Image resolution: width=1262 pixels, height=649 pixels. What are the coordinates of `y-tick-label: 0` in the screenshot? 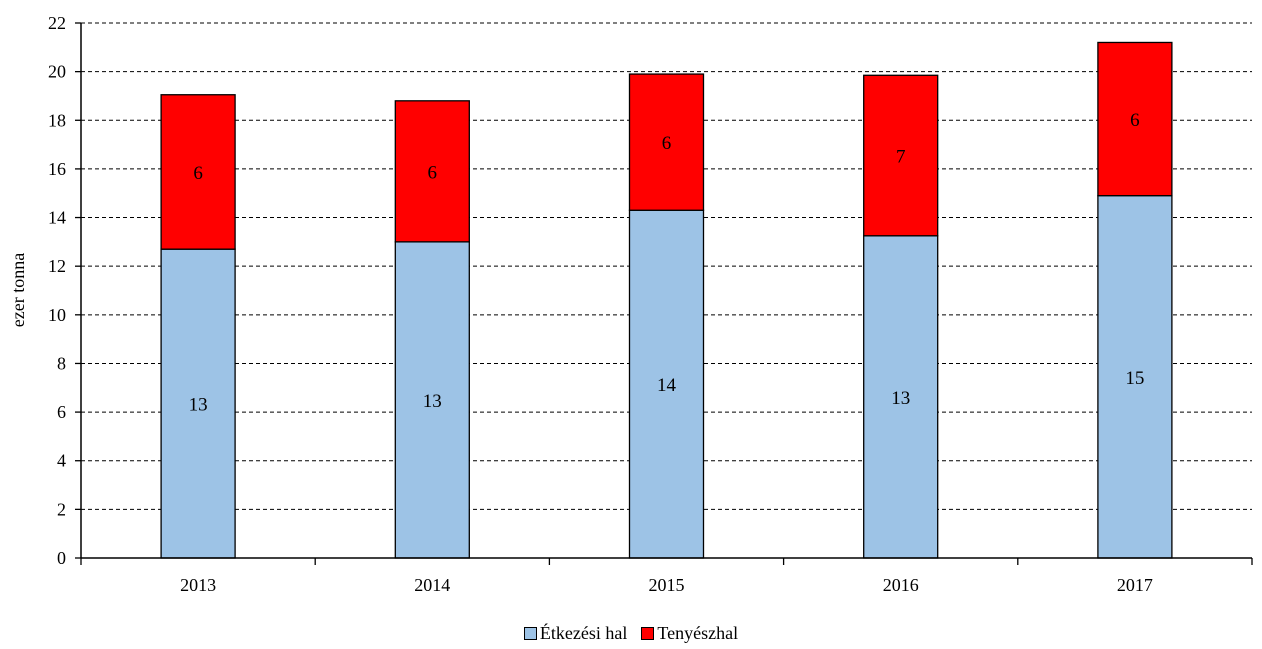 It's located at (61, 558).